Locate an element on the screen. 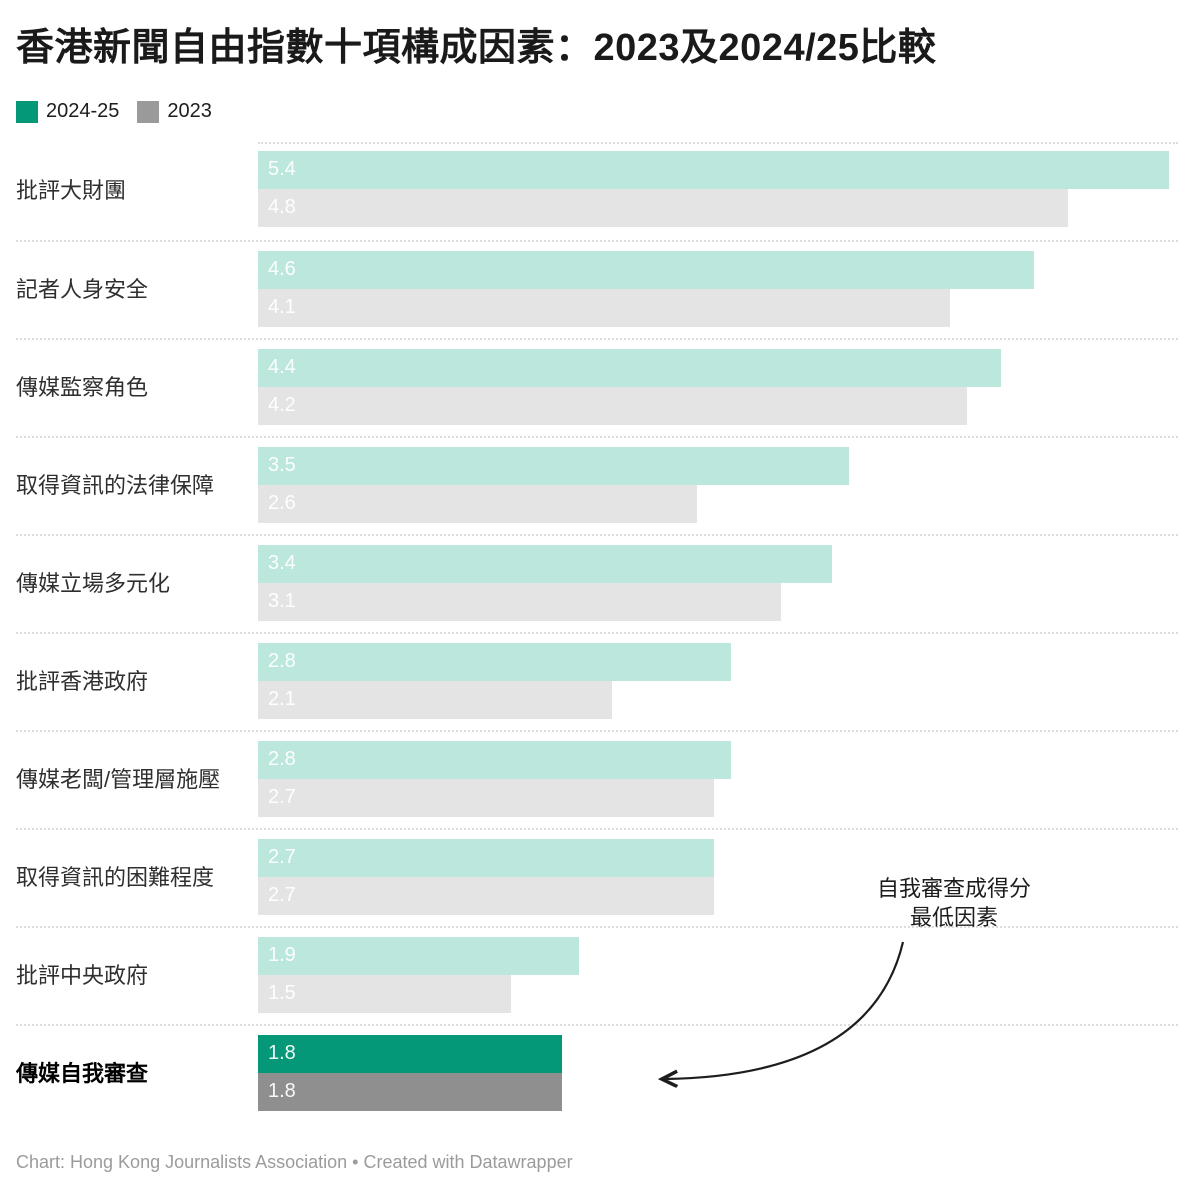 The width and height of the screenshot is (1192, 1200). bar-value-label: 3.4 is located at coordinates (282, 563).